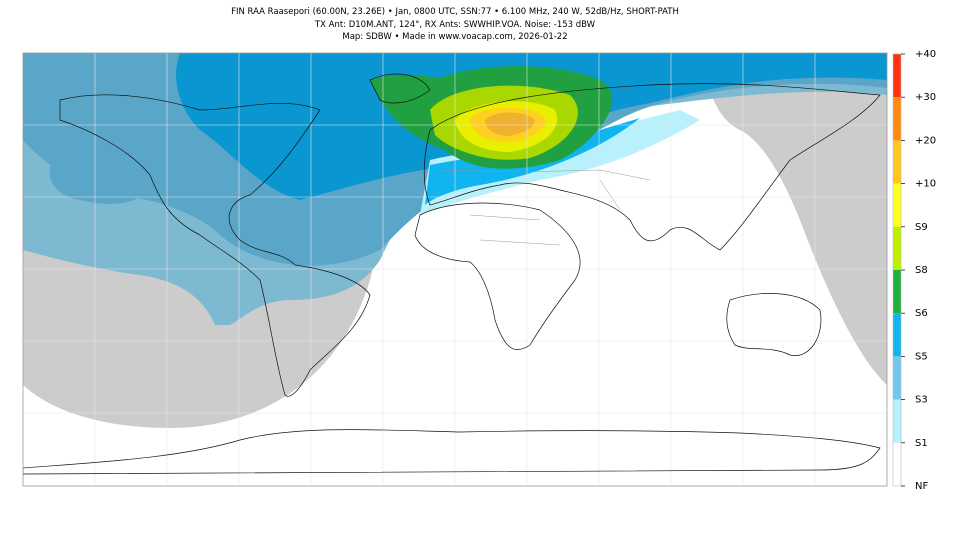 The width and height of the screenshot is (960, 544). I want to click on night-area, so click(793, 219).